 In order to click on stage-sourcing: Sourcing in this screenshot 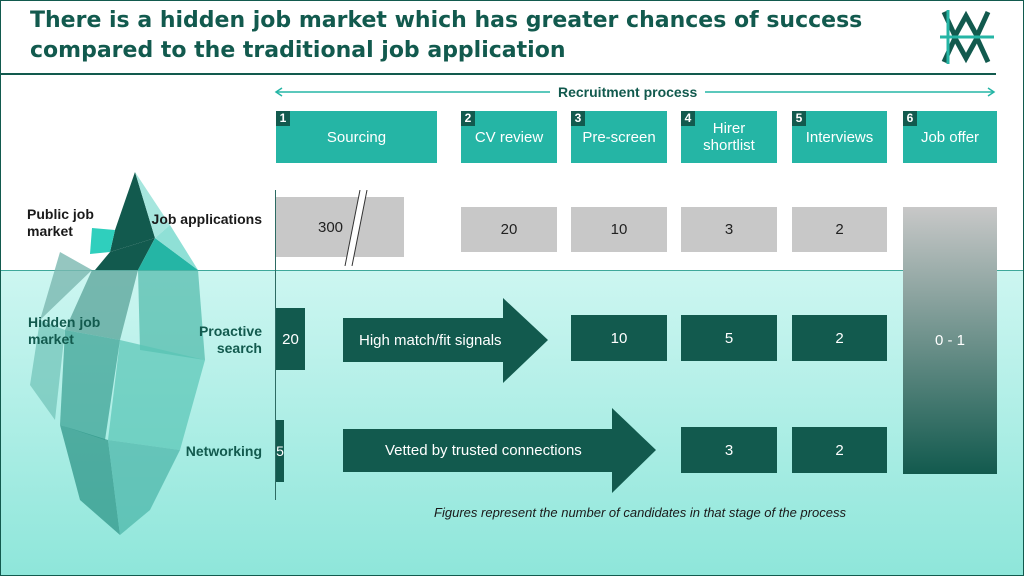, I will do `click(356, 137)`.